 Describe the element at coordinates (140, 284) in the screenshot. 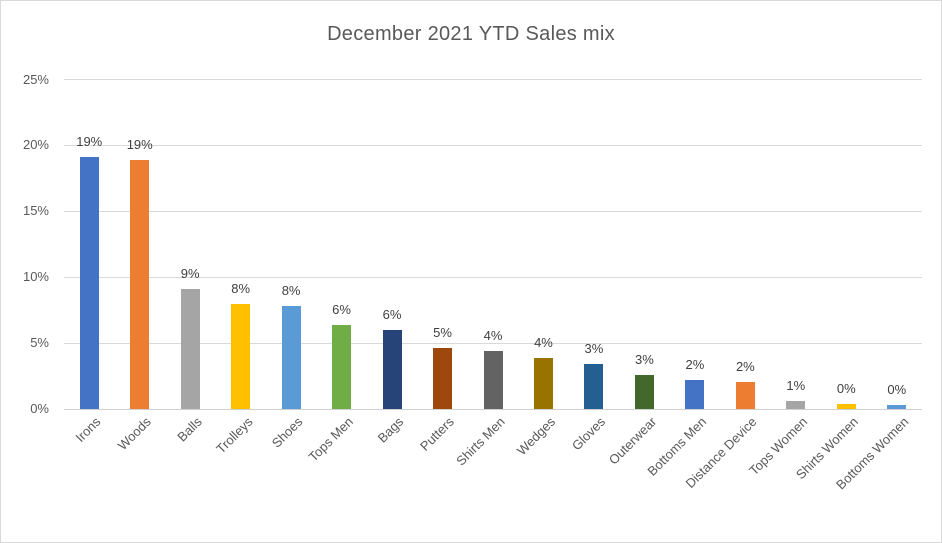

I see `bar-woods` at that location.